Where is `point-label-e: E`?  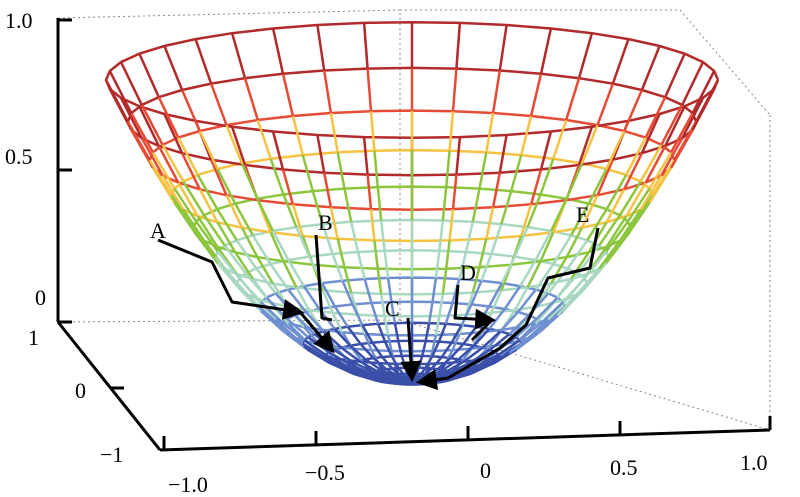 point-label-e: E is located at coordinates (582, 214).